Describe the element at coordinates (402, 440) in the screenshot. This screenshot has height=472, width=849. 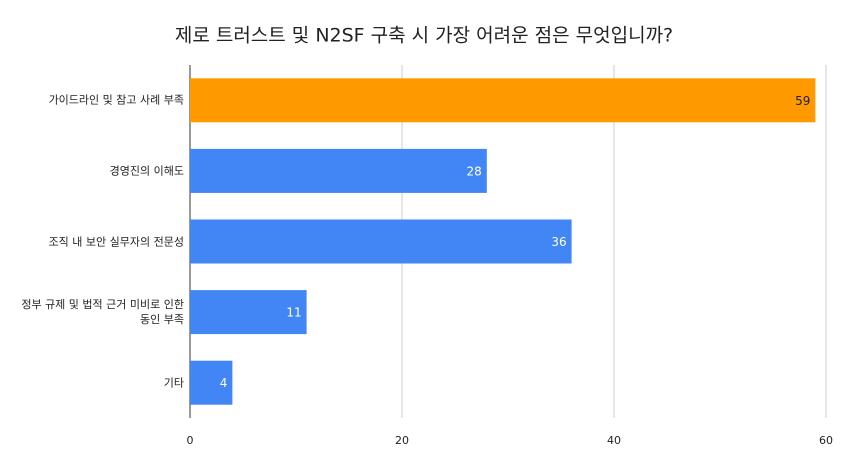
I see `x-tick-label: 20` at that location.